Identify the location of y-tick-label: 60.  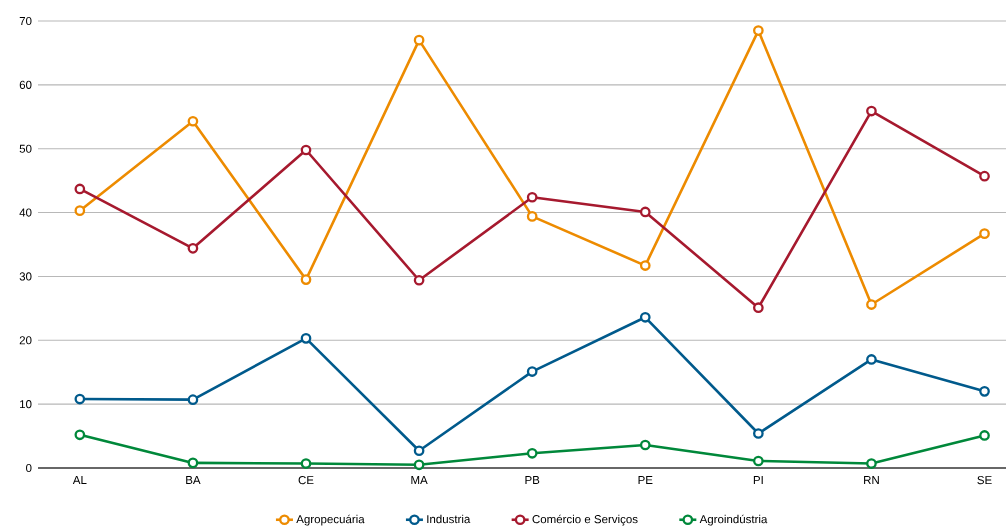
(25, 84).